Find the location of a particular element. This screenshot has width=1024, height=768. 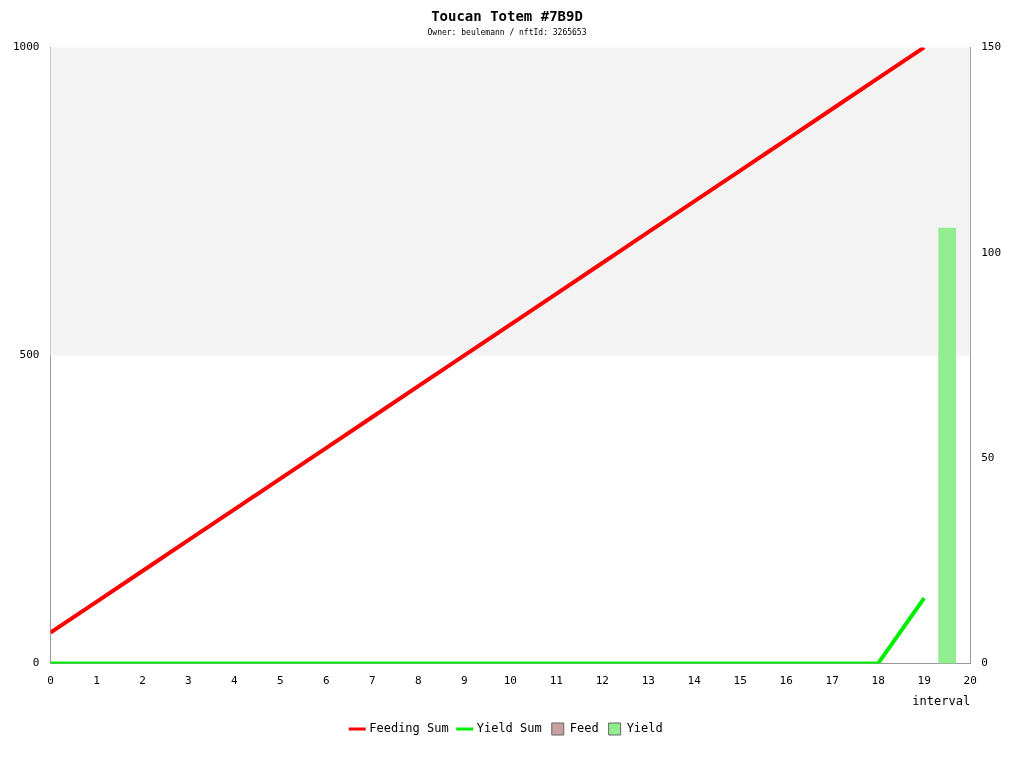

x-tick-label: 17 is located at coordinates (832, 680).